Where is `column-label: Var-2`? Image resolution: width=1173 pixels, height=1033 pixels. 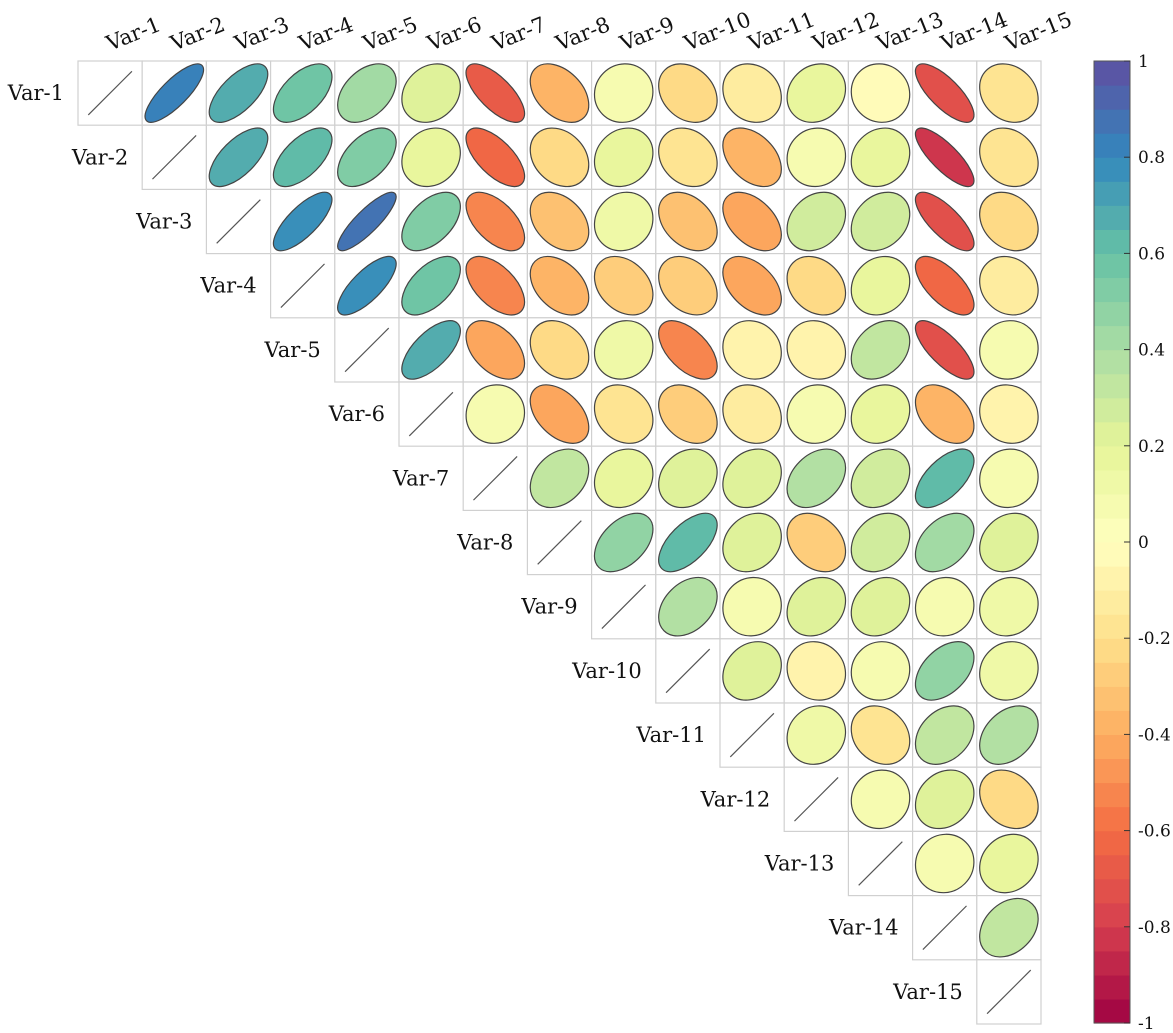 column-label: Var-2 is located at coordinates (197, 34).